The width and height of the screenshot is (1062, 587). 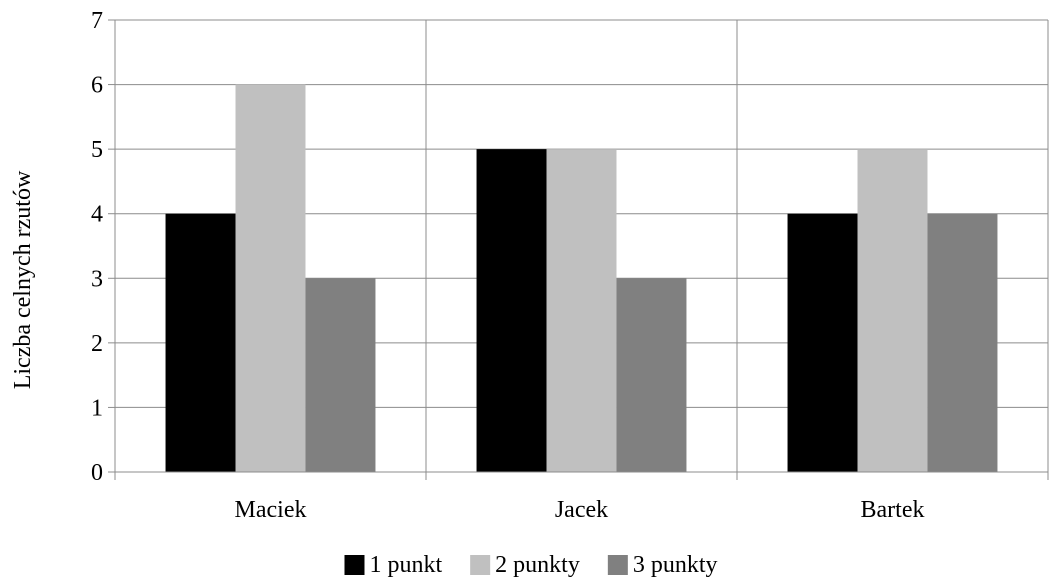 What do you see at coordinates (405, 565) in the screenshot?
I see `legend-label: 1 punkt` at bounding box center [405, 565].